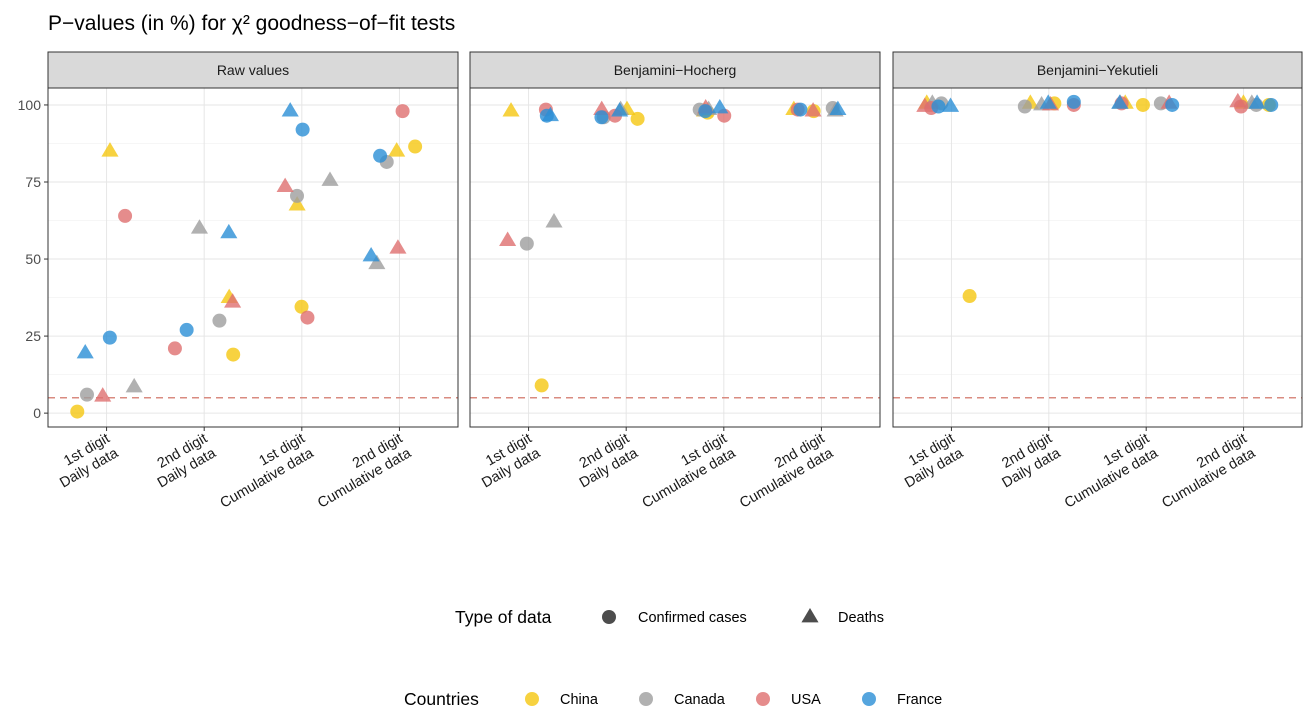  What do you see at coordinates (503, 617) in the screenshot?
I see `legend-title: Type of data` at bounding box center [503, 617].